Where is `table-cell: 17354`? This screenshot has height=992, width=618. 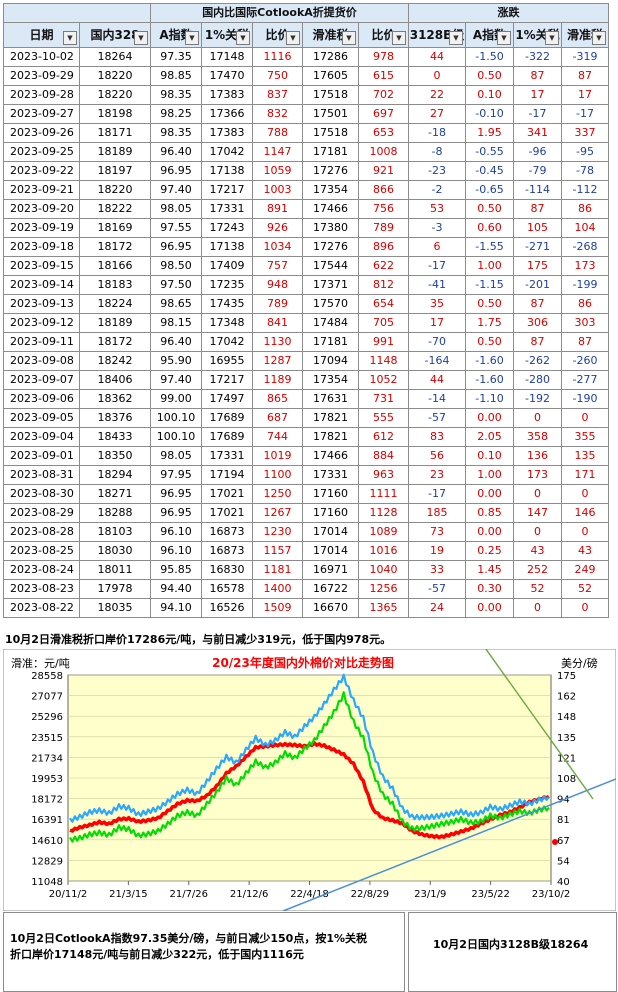 table-cell: 17354 is located at coordinates (330, 190).